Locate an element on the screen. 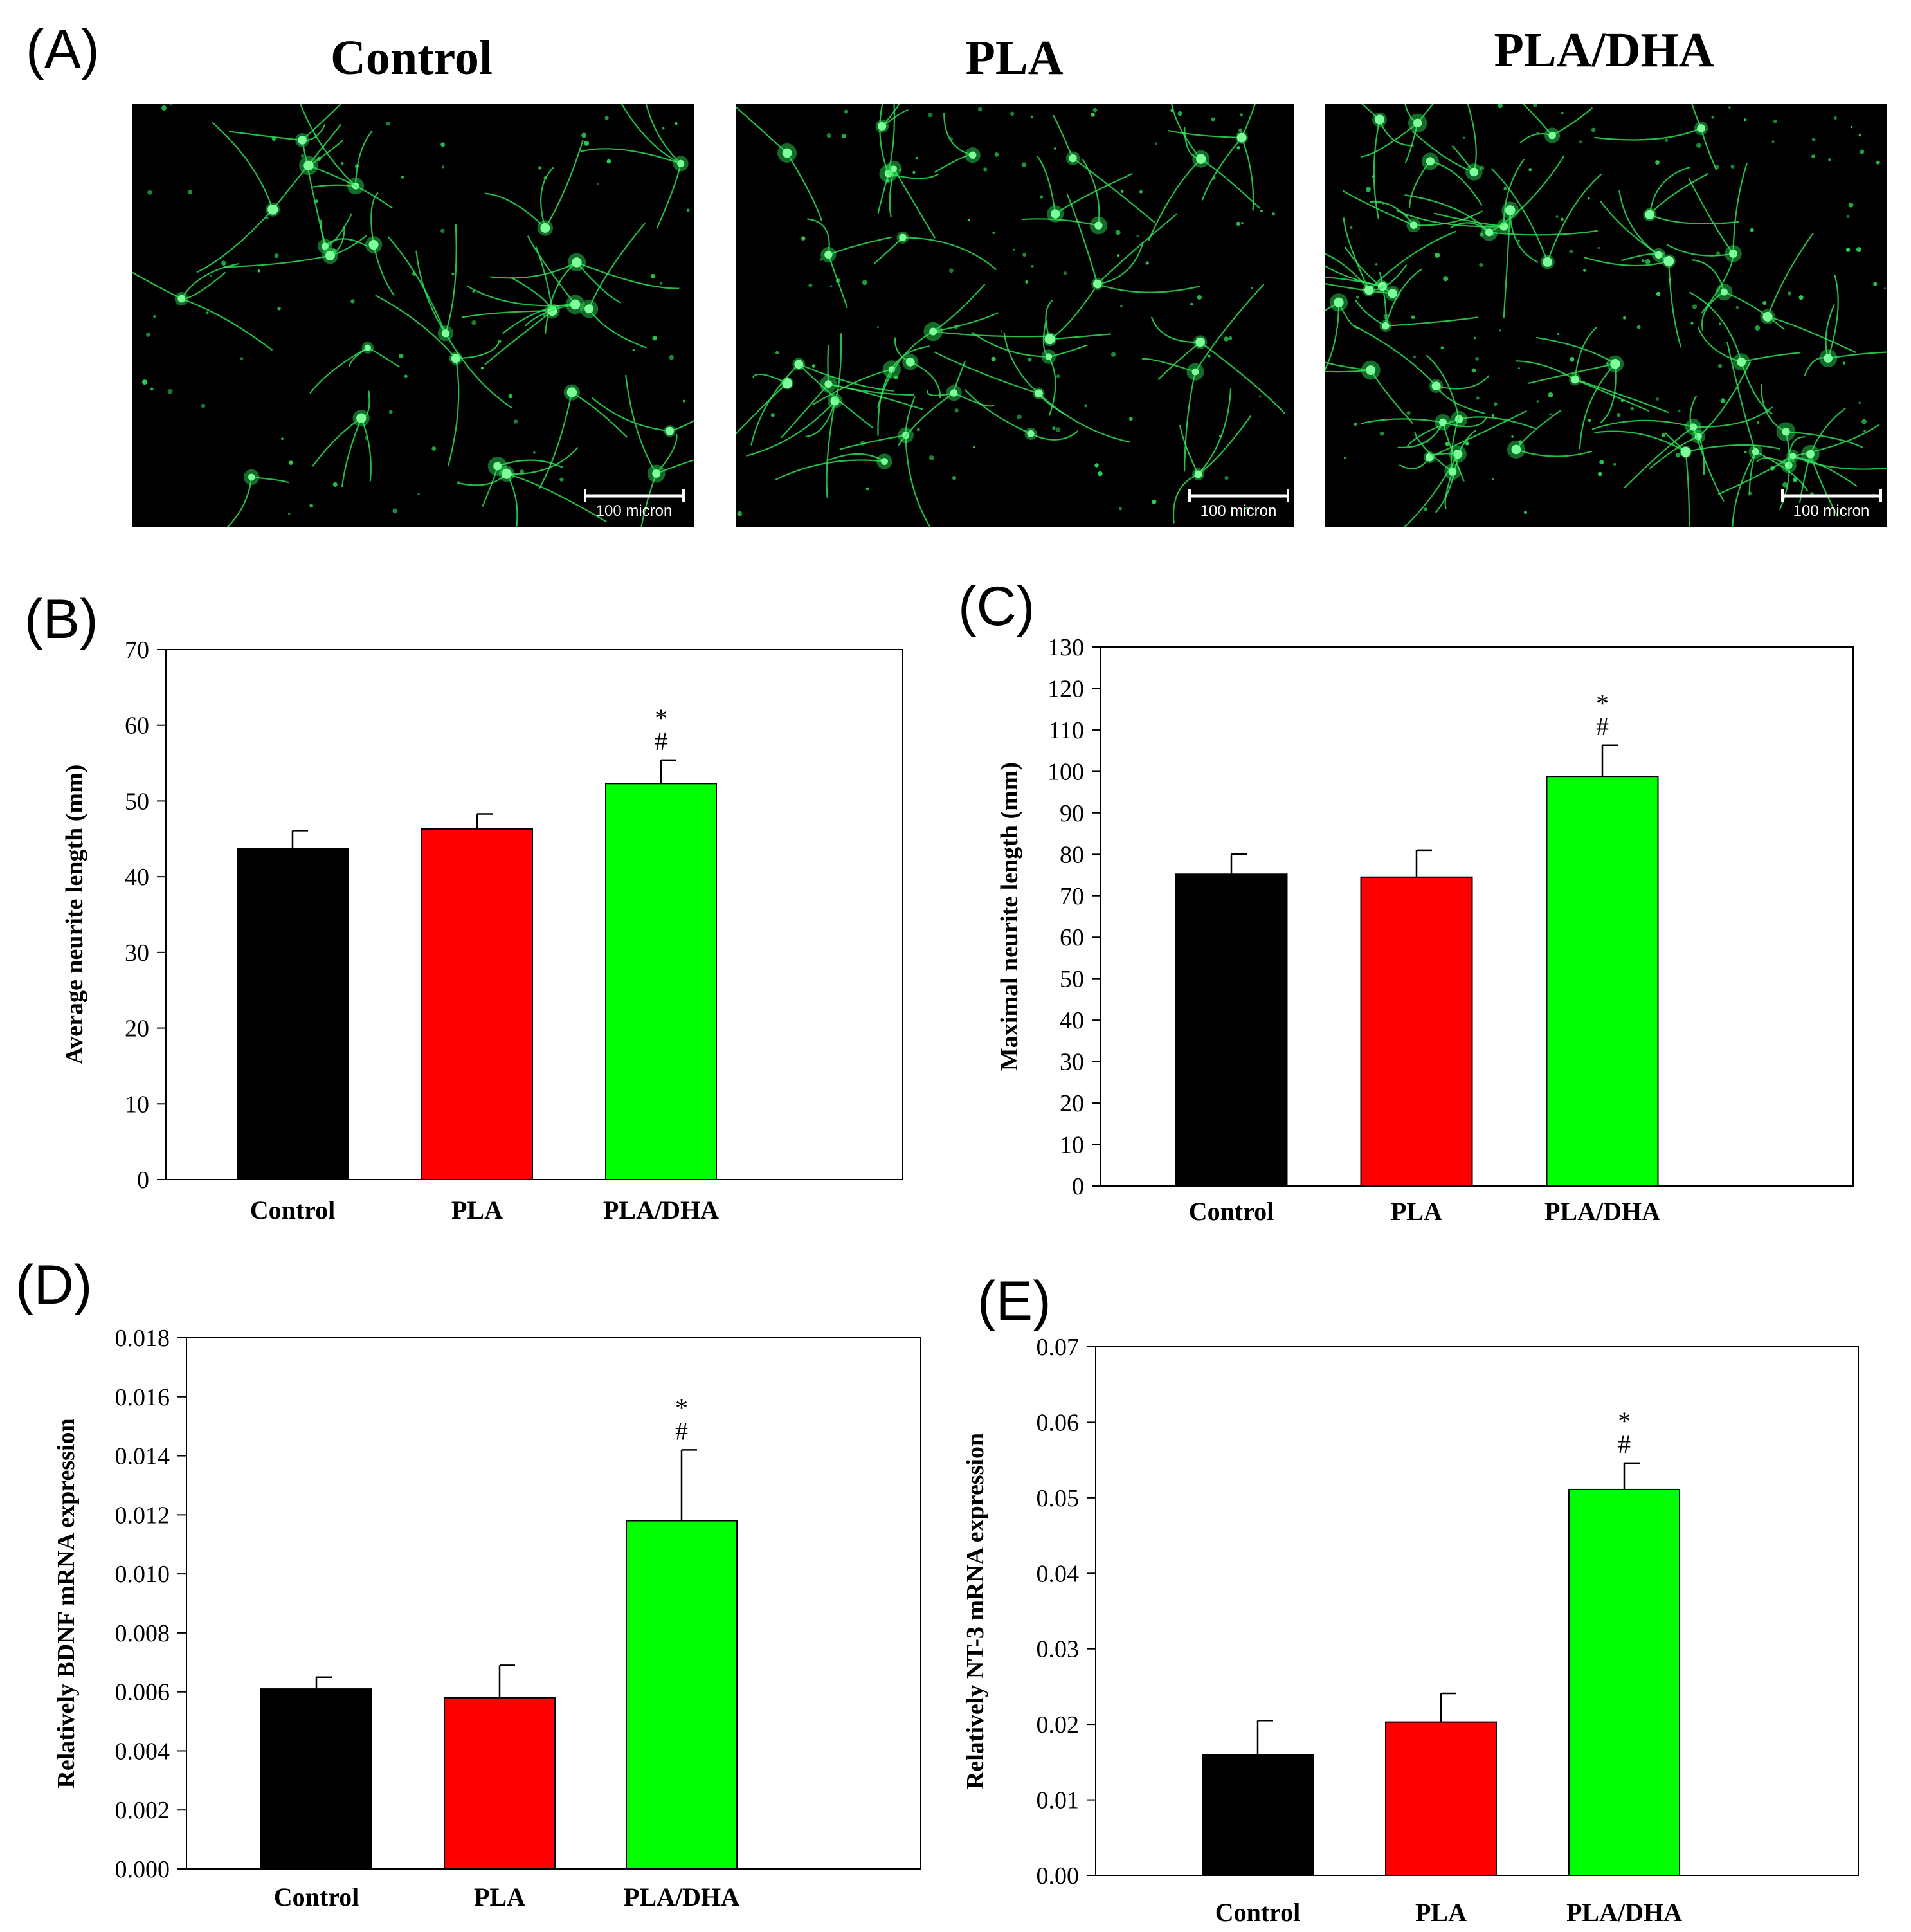 Image resolution: width=1911 pixels, height=1932 pixels. y-tick-label: 0.002 is located at coordinates (142, 1811).